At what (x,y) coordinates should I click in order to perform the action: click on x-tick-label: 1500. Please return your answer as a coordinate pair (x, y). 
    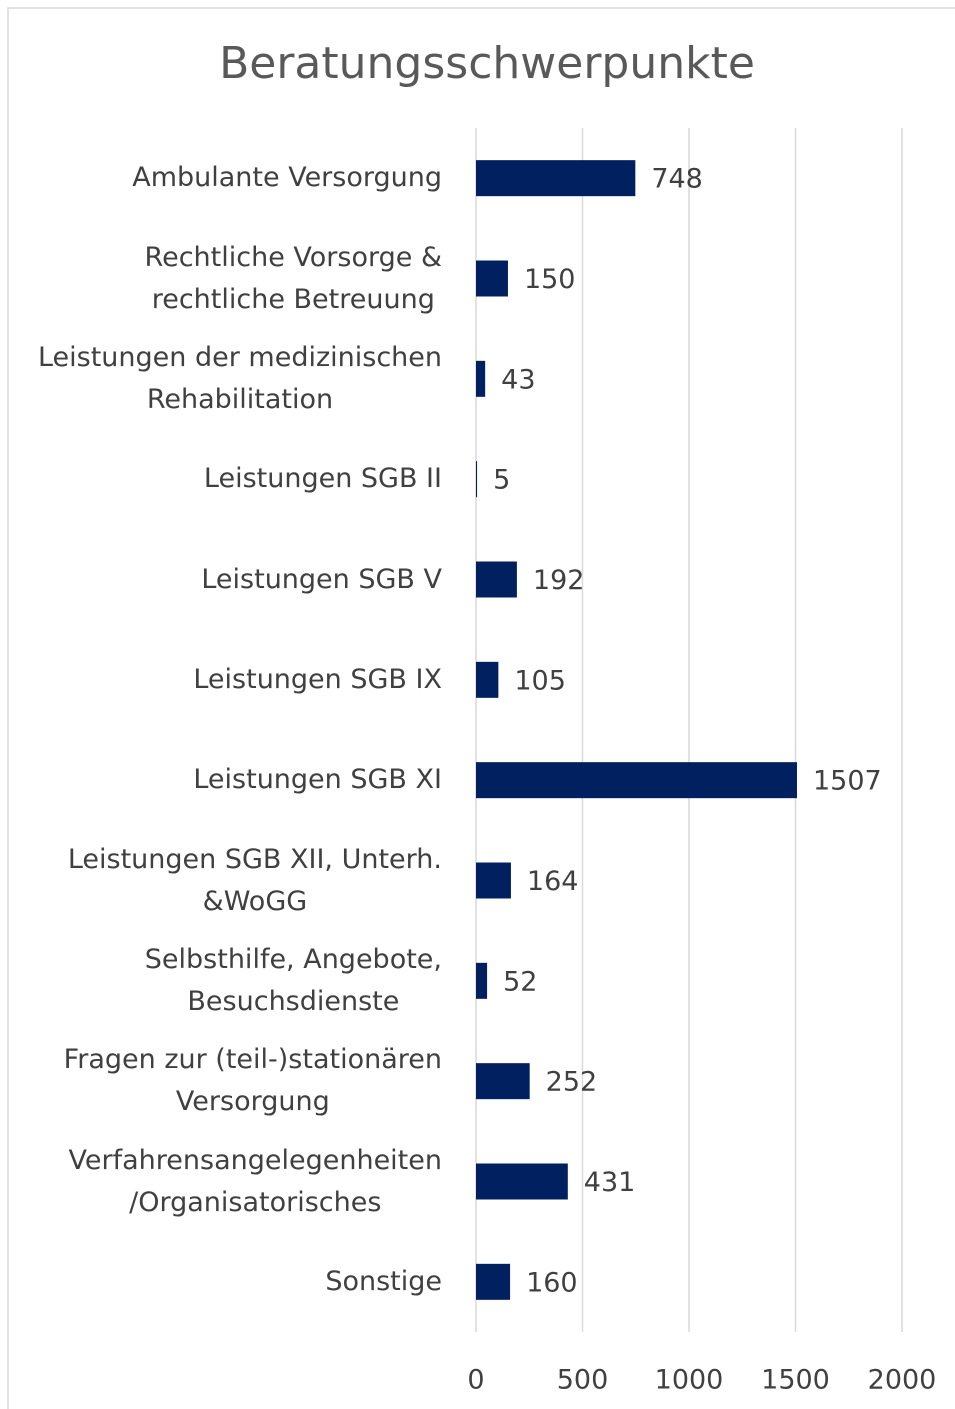
    Looking at the image, I should click on (795, 1380).